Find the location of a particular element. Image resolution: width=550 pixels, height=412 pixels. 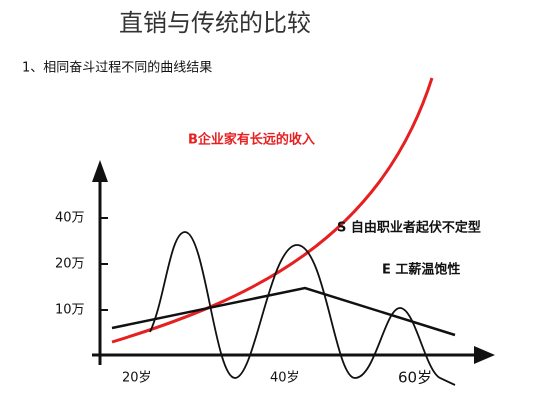

s-label: S 自由职业者起伏不定型 is located at coordinates (409, 228).